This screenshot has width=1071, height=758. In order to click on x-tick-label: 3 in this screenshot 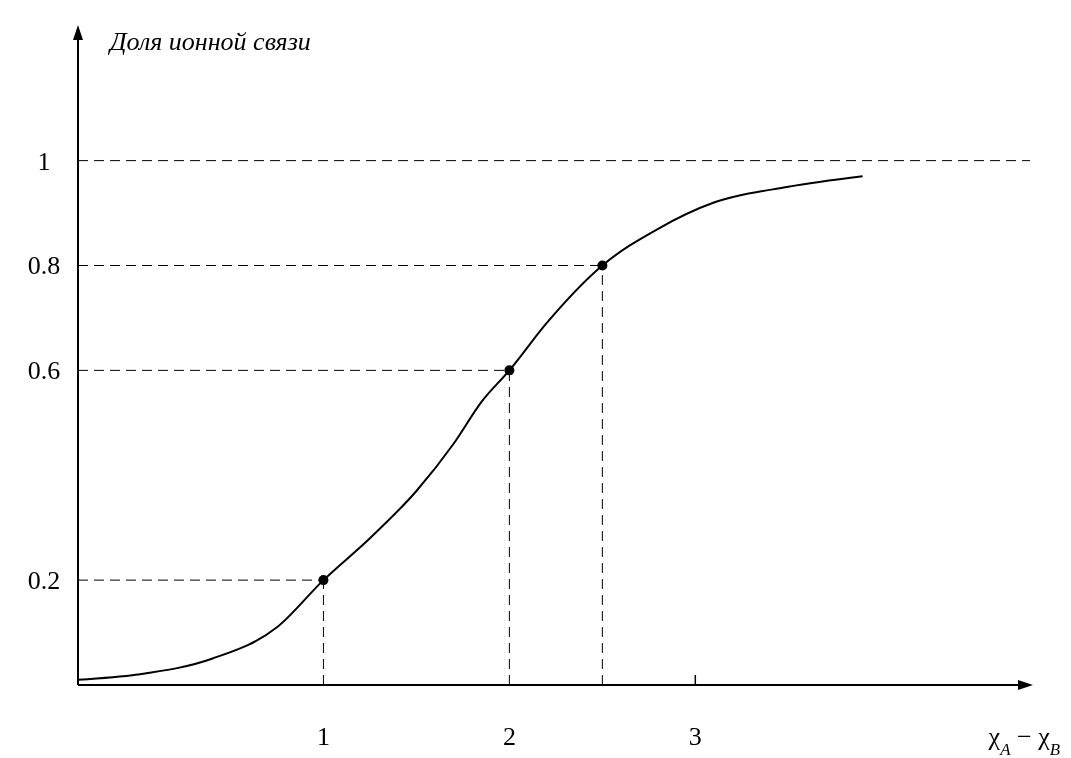, I will do `click(695, 736)`.